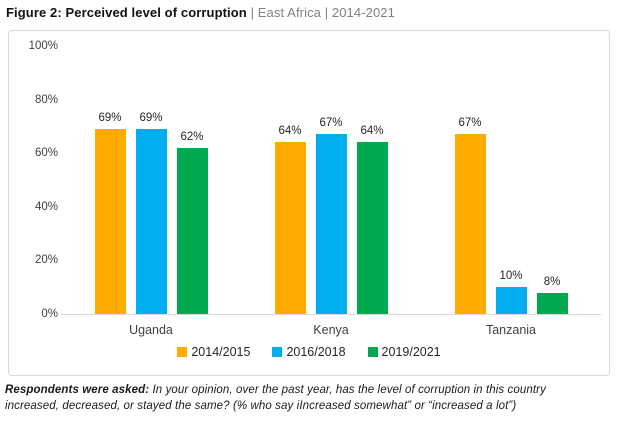 This screenshot has width=618, height=423. I want to click on bar-group-tanzania: 67% 10% 8% Tanzania, so click(511, 191).